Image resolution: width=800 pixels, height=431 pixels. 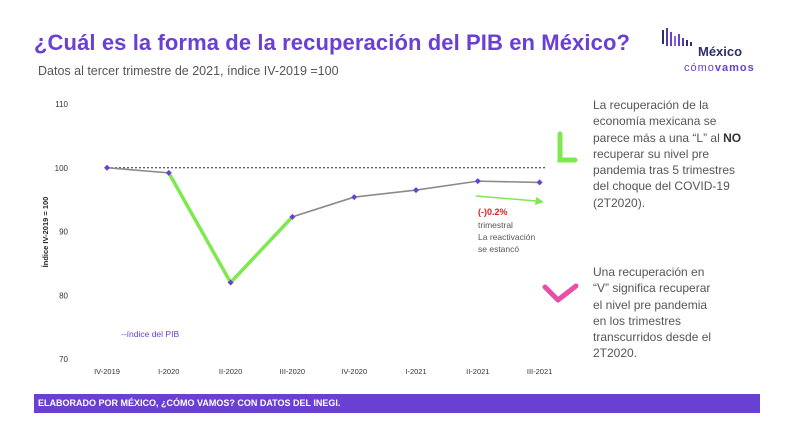 I want to click on annotation-line2: trimestral, so click(x=495, y=225).